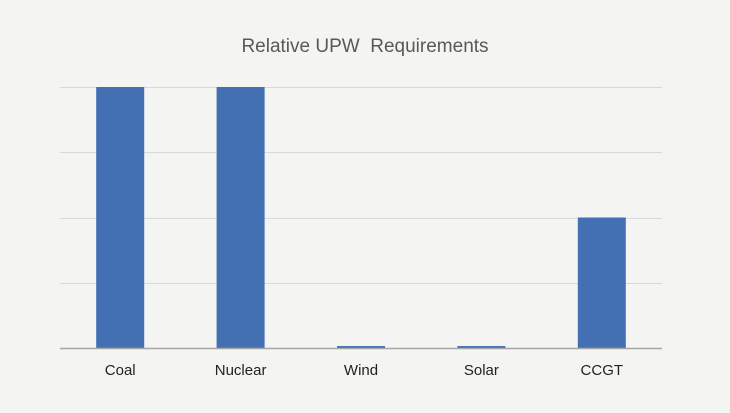 This screenshot has height=413, width=730. What do you see at coordinates (361, 347) in the screenshot?
I see `bar-wind` at bounding box center [361, 347].